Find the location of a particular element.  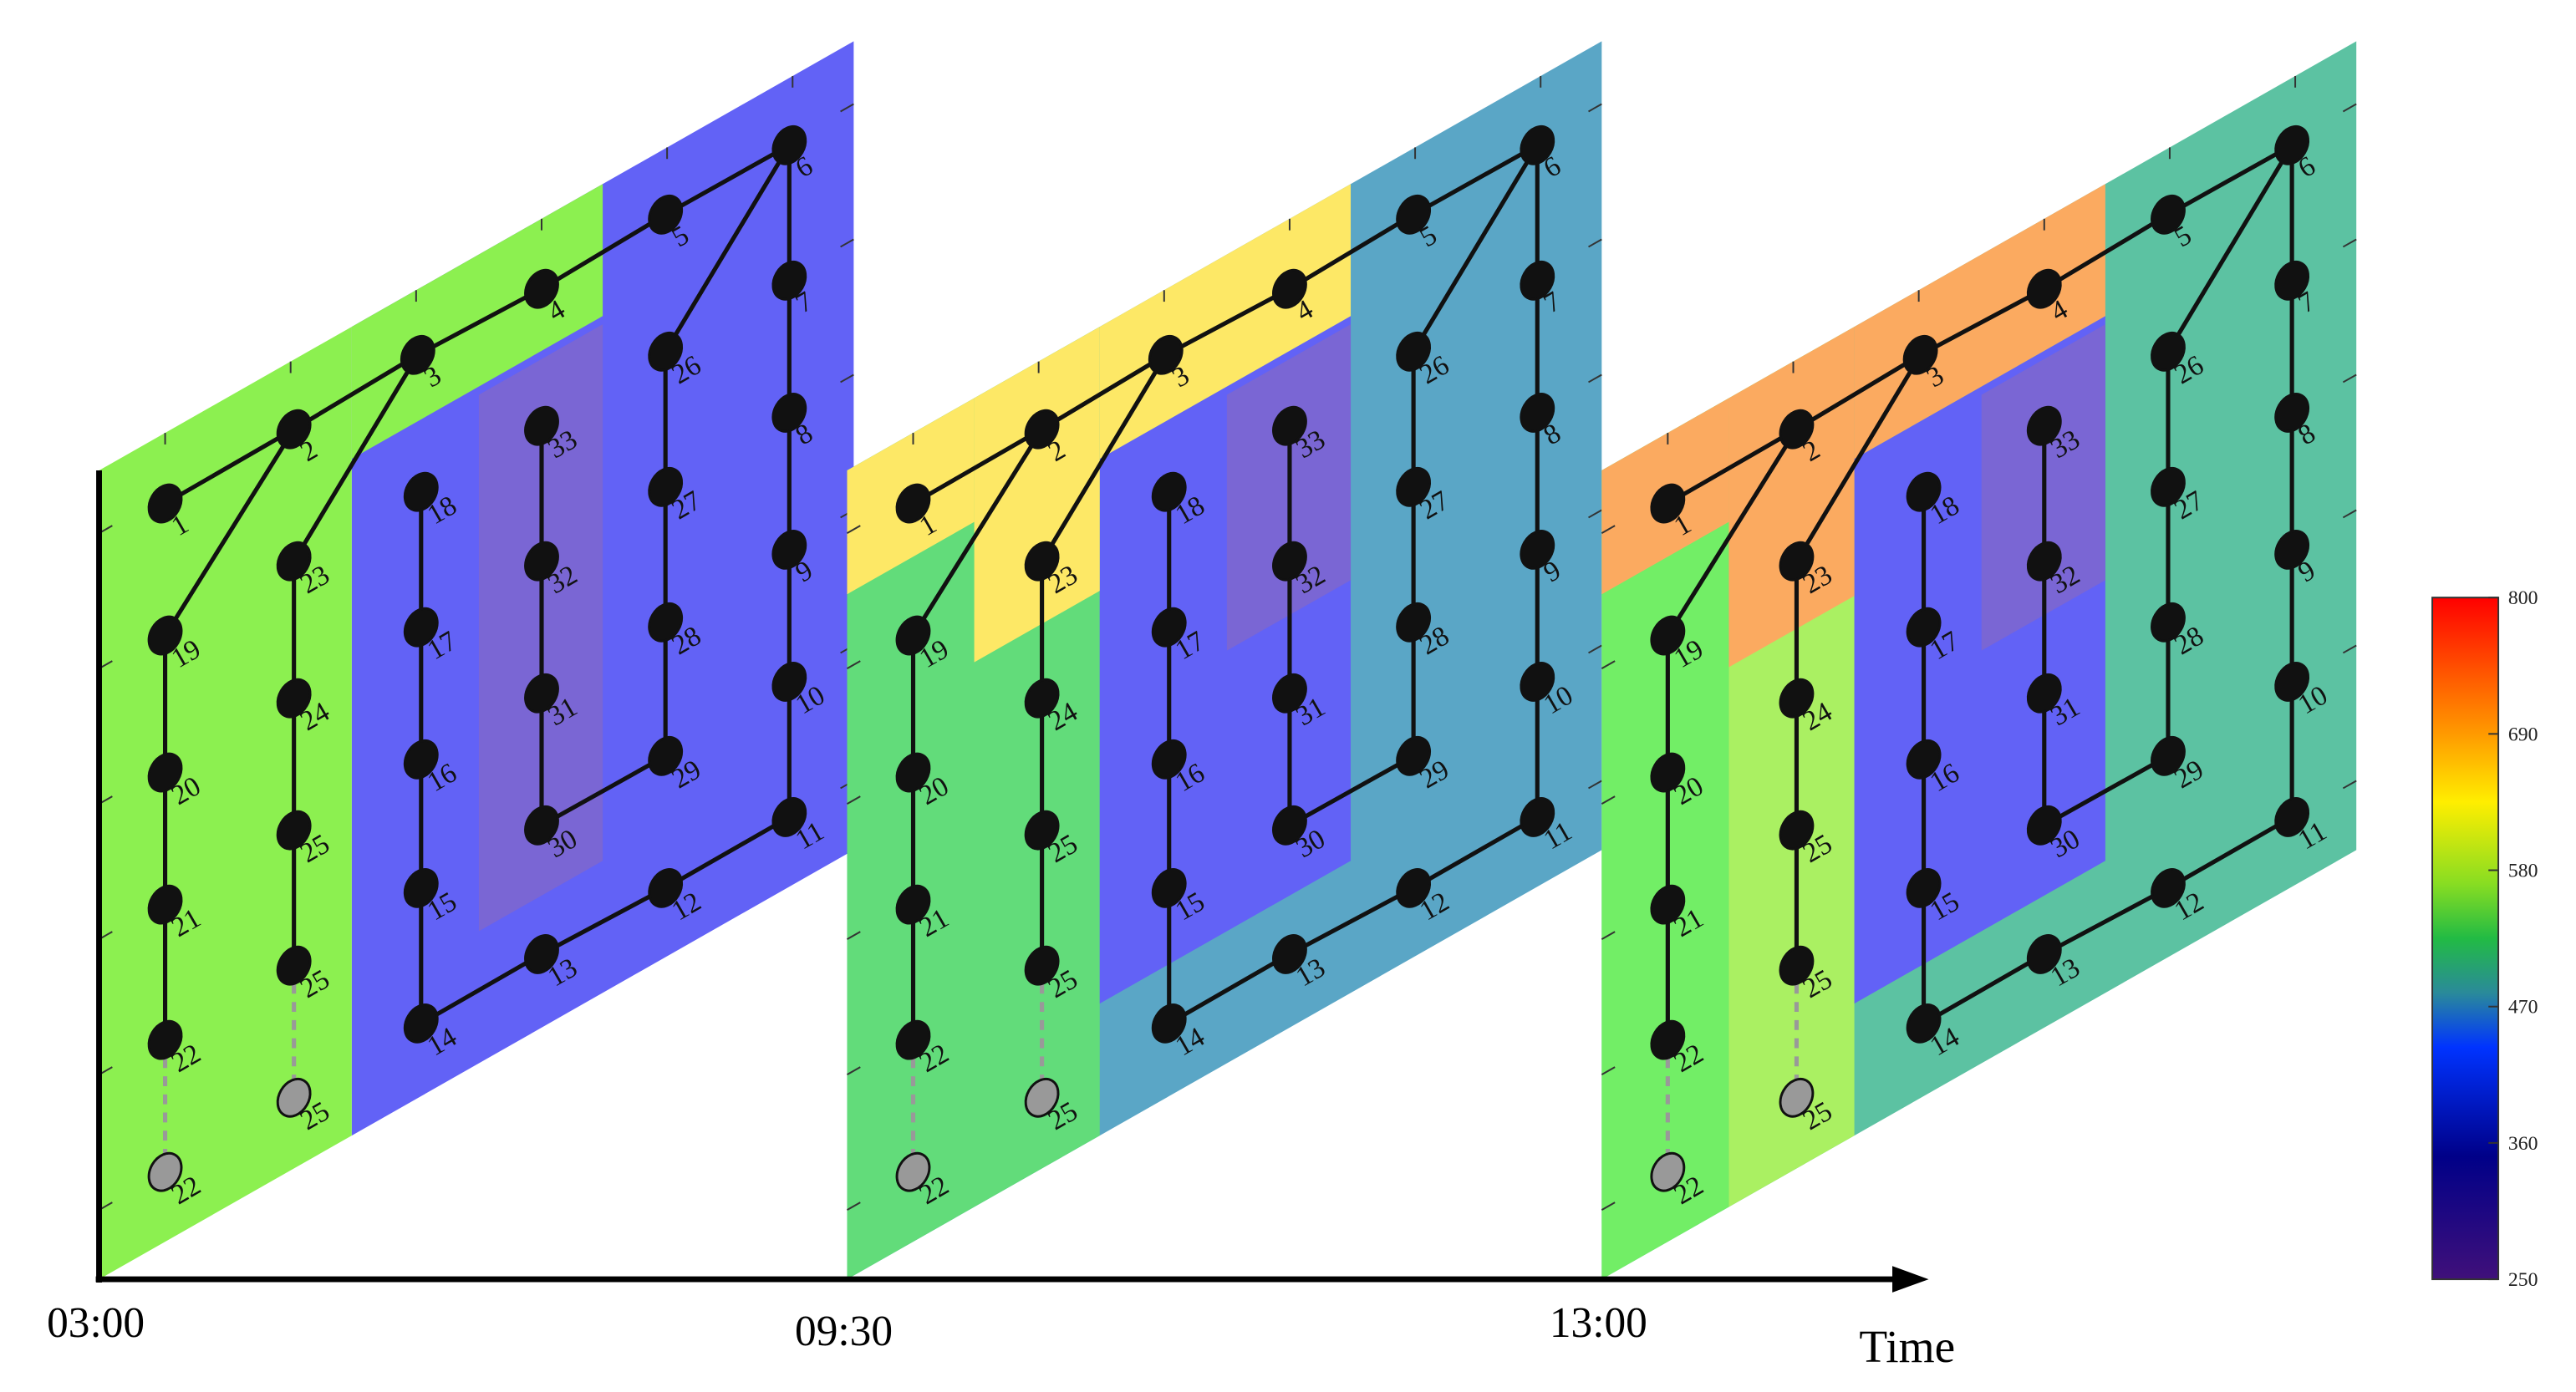

colorbar-tick-label: 470 is located at coordinates (2523, 1008).